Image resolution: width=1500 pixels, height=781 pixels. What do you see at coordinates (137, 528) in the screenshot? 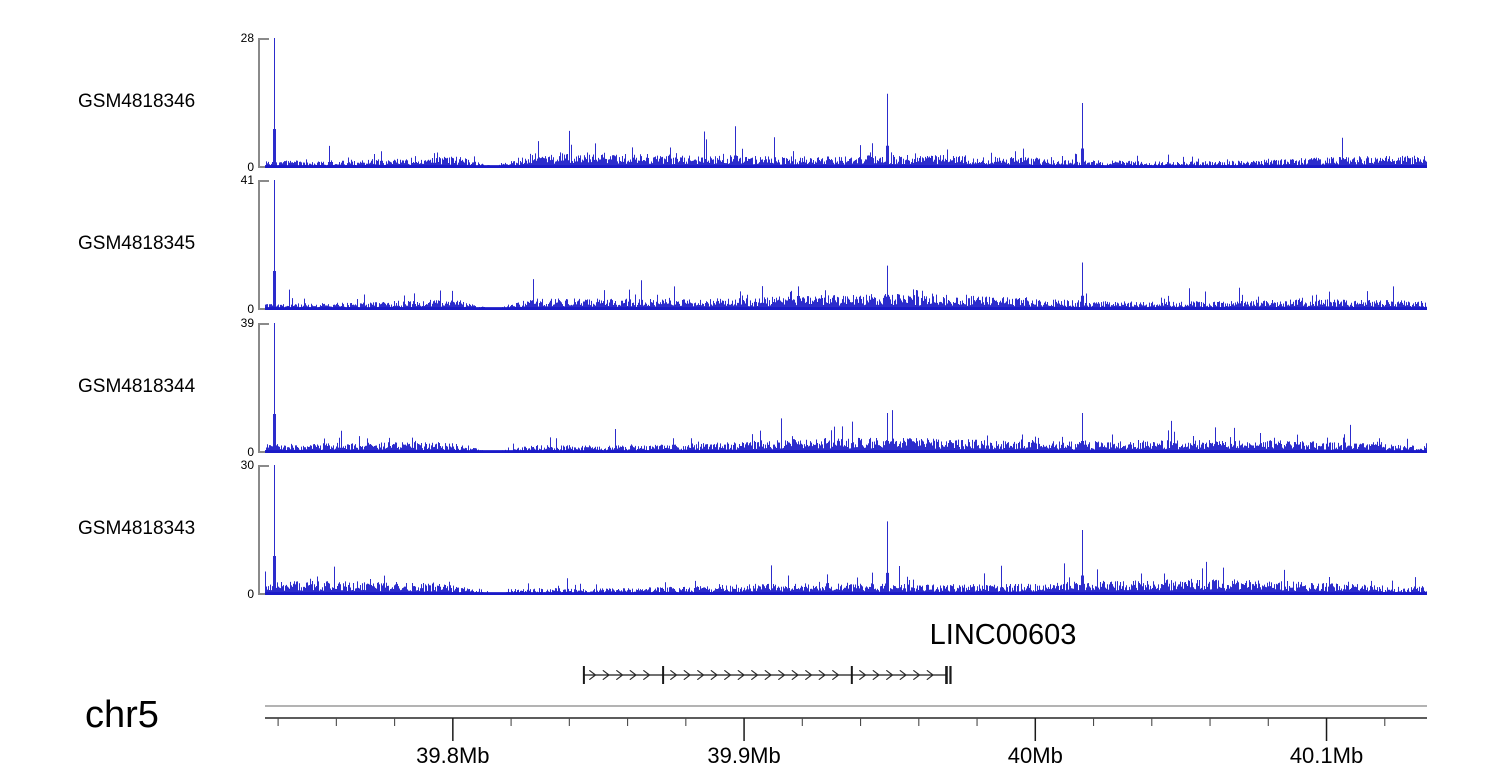
I see `track-label: GSM4818343` at bounding box center [137, 528].